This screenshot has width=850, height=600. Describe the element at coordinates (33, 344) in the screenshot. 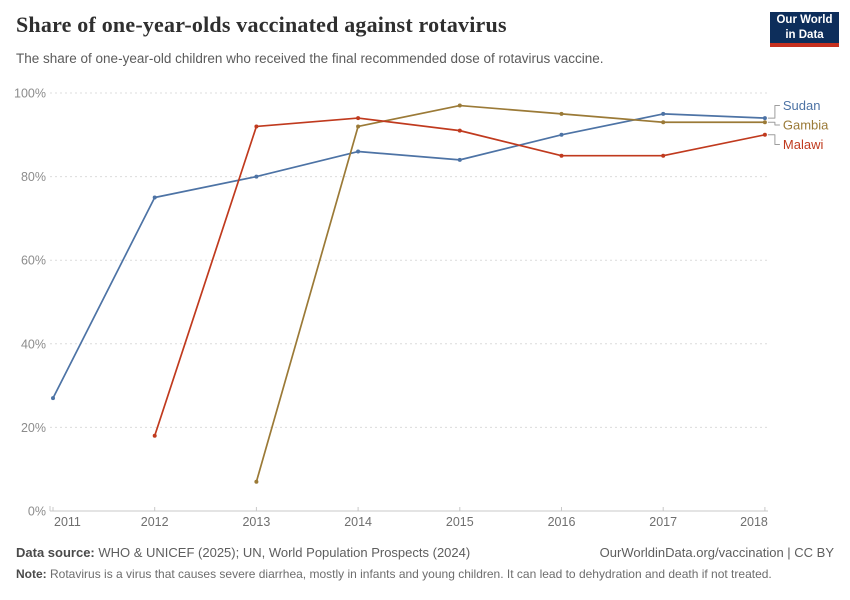

I see `y-tick-label: 40%` at that location.